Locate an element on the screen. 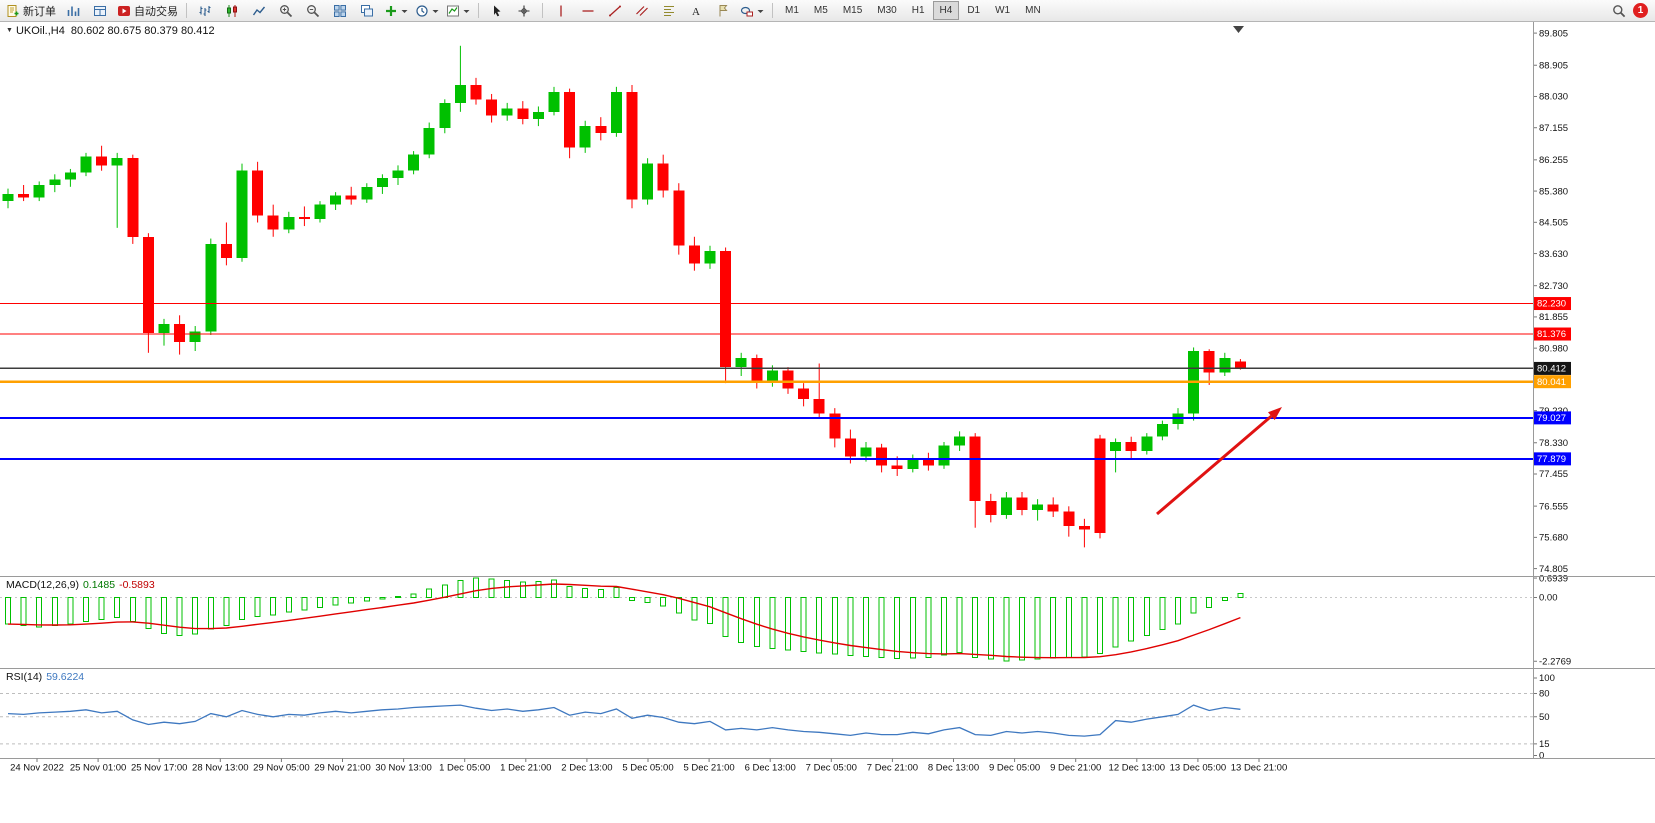  macd-axis-label: 0.6939 is located at coordinates (1553, 578).